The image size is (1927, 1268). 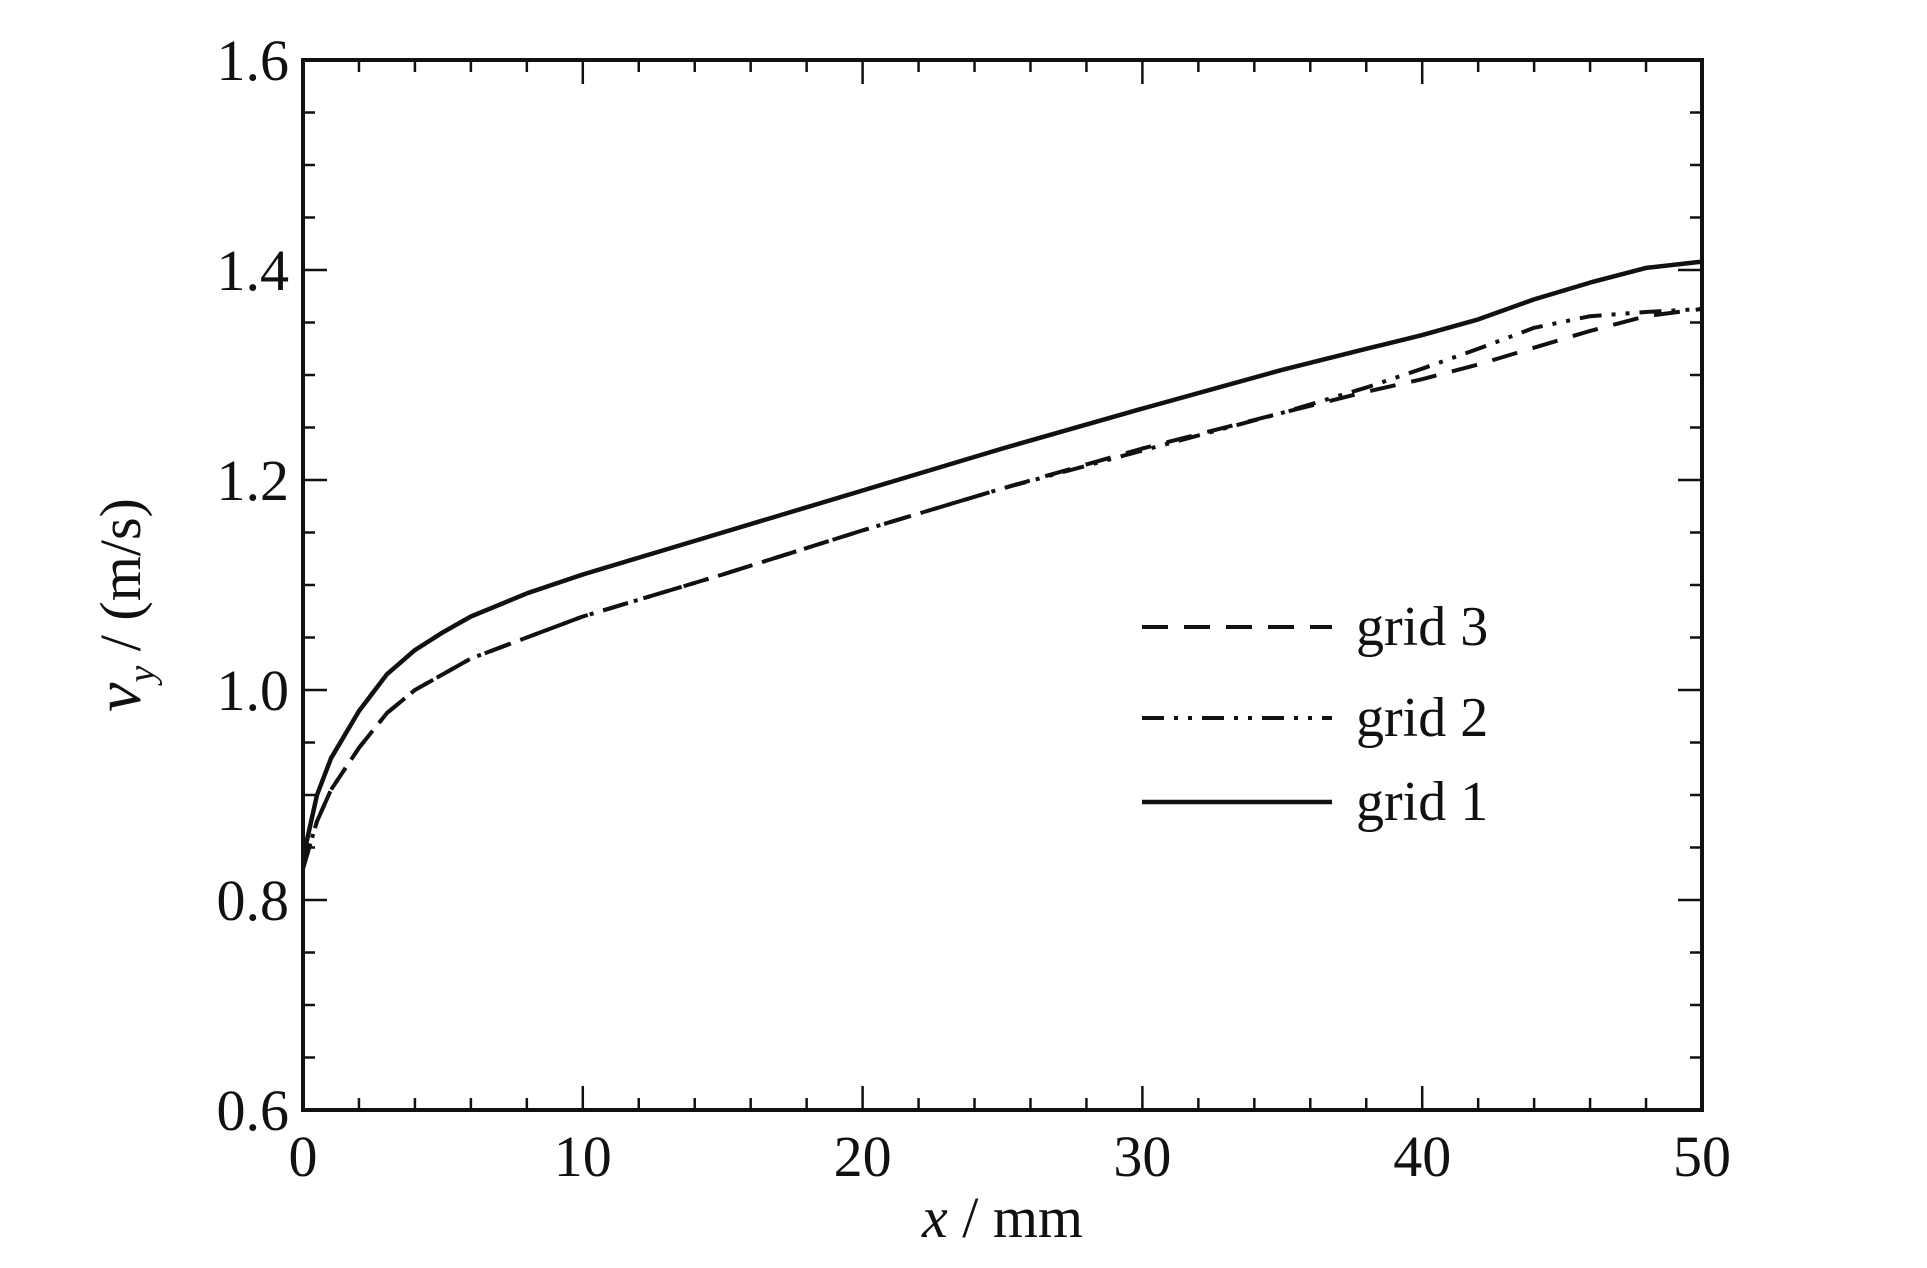 I want to click on y-tick-label: 0.6, so click(x=253, y=1110).